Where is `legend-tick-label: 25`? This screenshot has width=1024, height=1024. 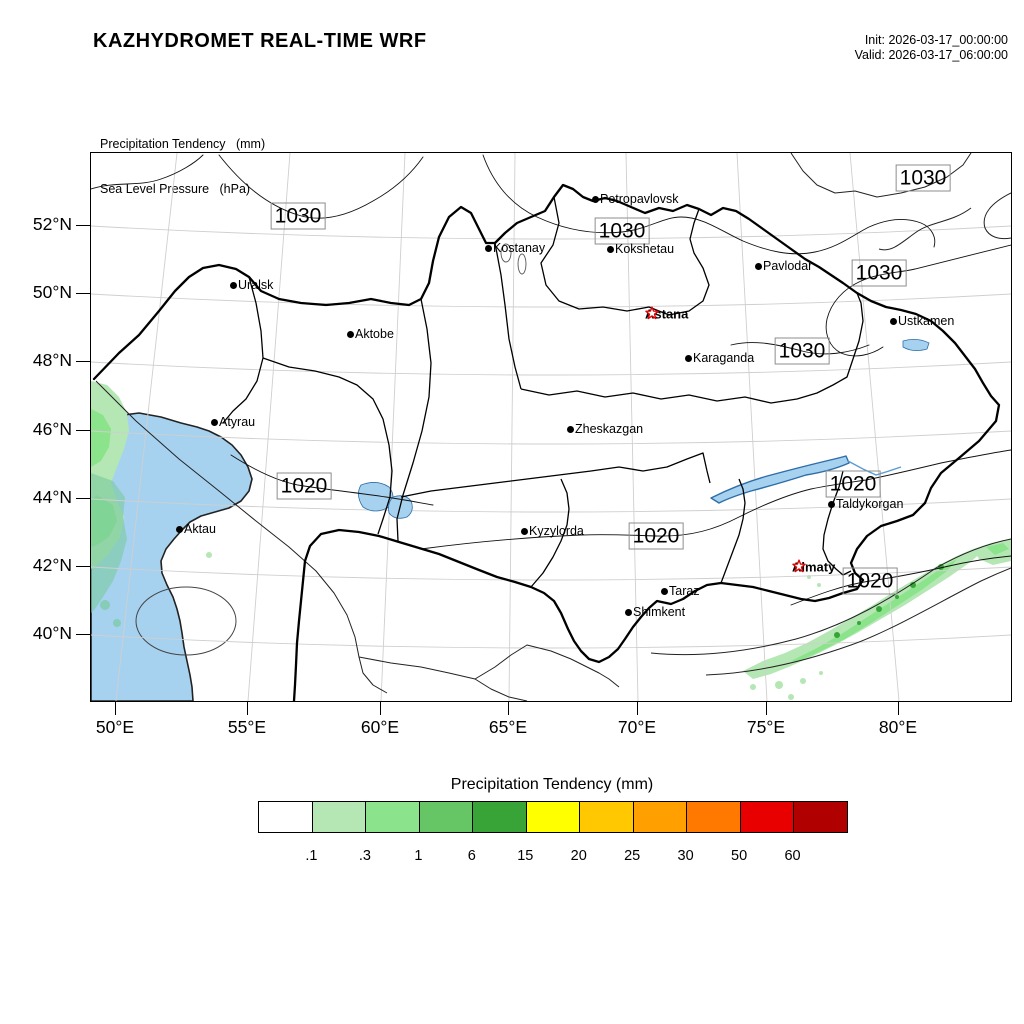
legend-tick-label: 25 is located at coordinates (632, 856).